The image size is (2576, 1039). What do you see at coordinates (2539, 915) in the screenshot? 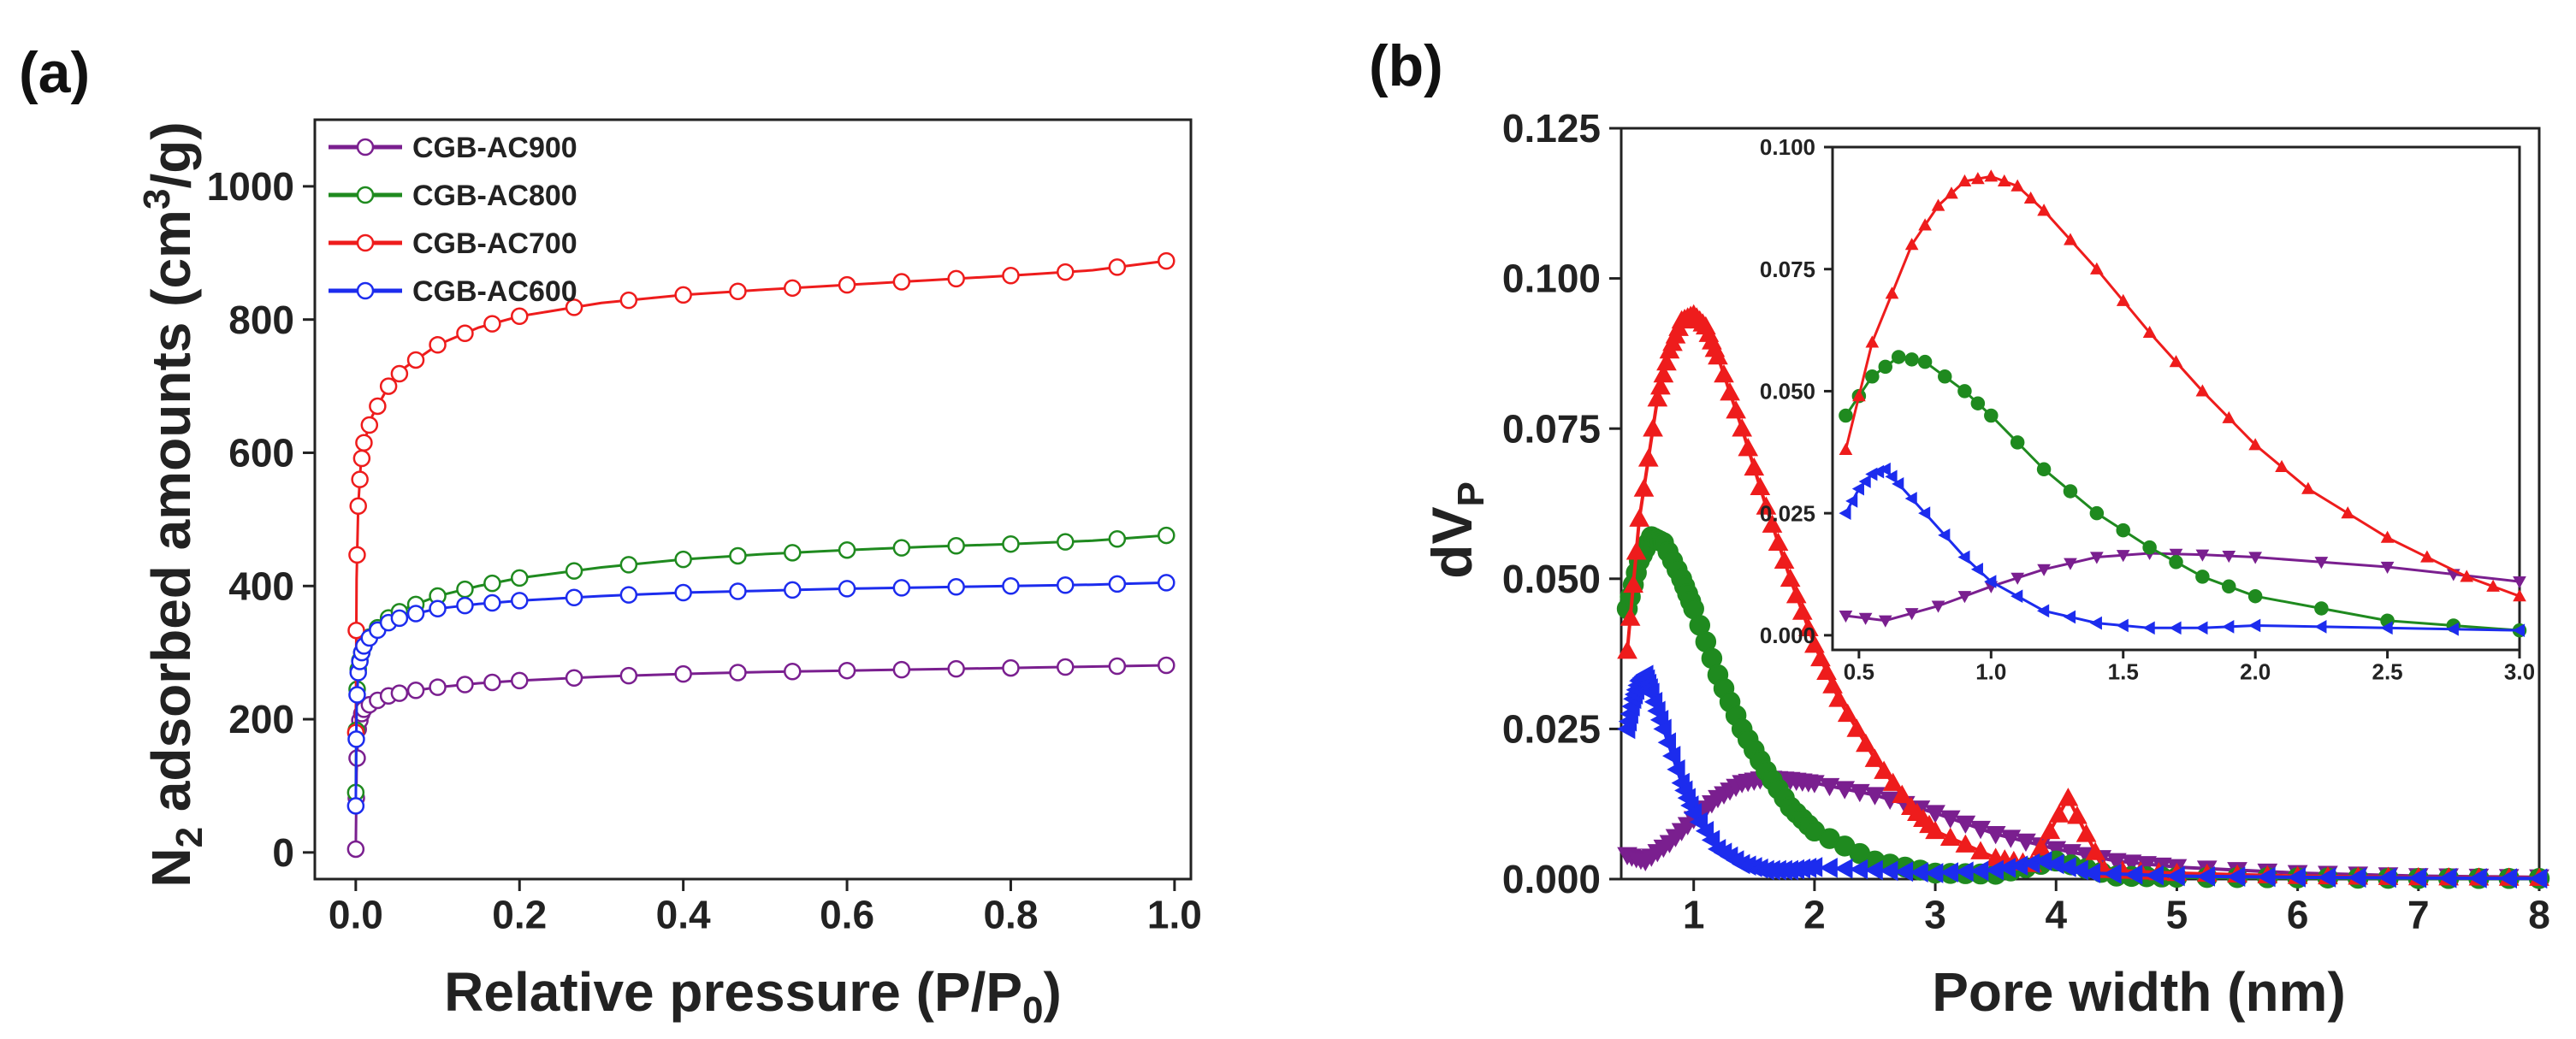
I see `chart-b-x-tick-label: 8` at bounding box center [2539, 915].